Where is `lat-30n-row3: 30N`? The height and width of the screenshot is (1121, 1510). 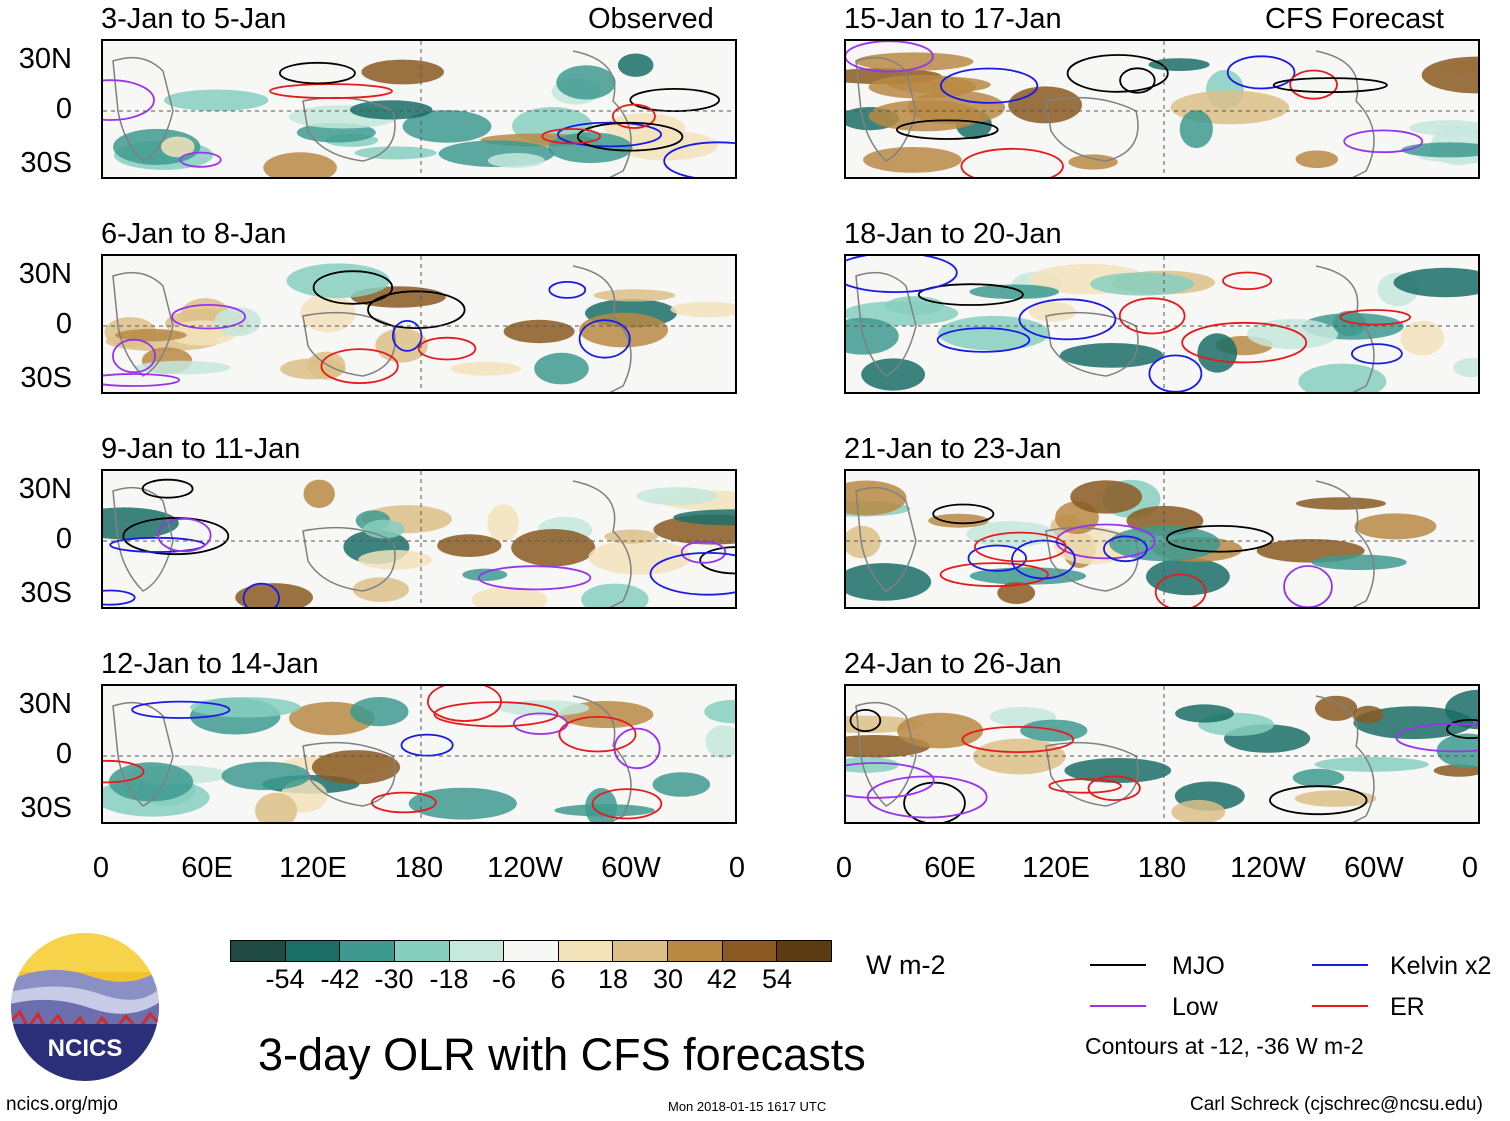 lat-30n-row3: 30N is located at coordinates (45, 489).